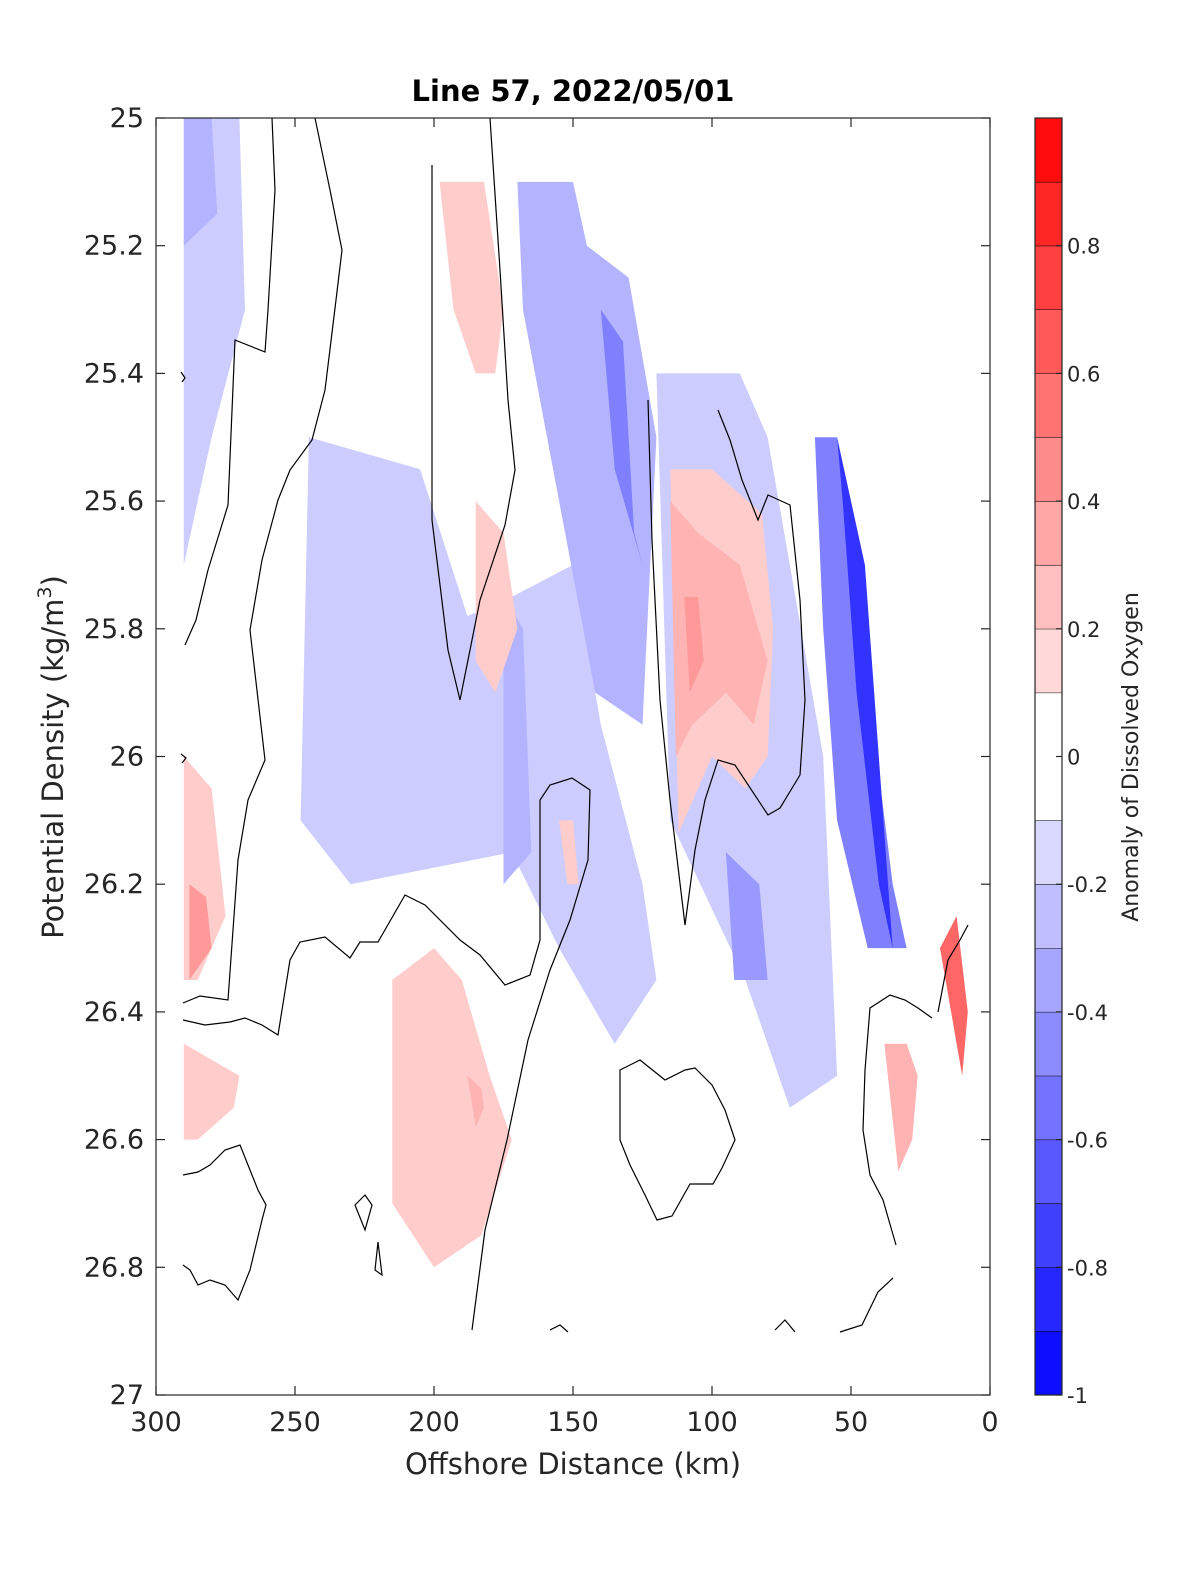  I want to click on x-axis-label: Offshore Distance (km), so click(573, 1464).